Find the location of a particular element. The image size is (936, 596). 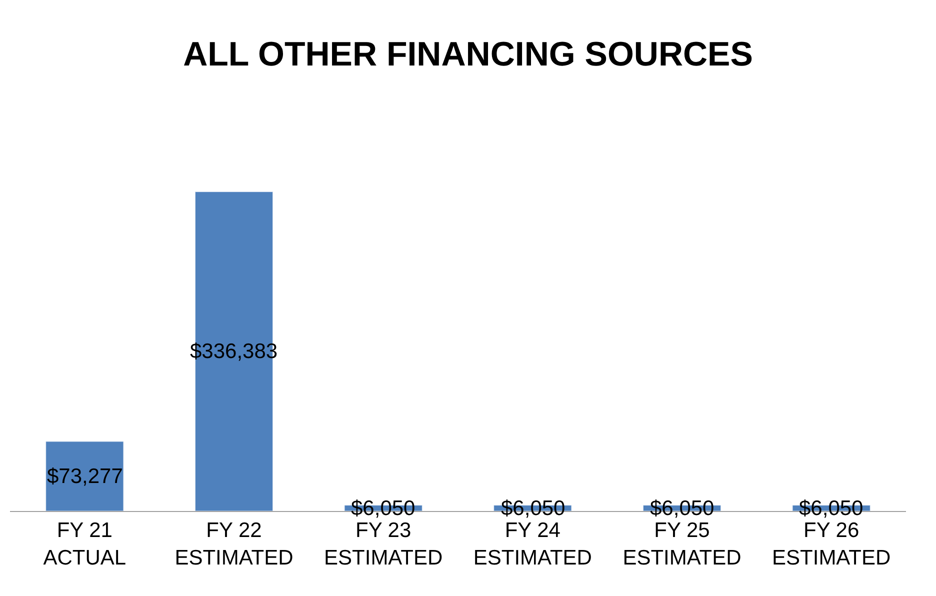

data-label: $73,277 is located at coordinates (85, 476).